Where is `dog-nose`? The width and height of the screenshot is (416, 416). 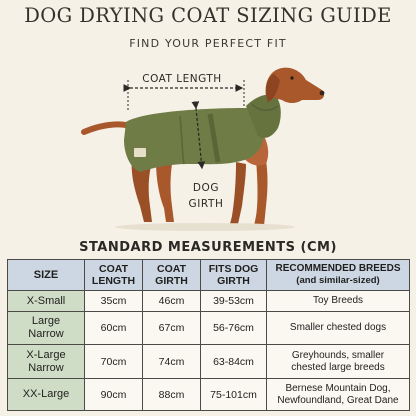 dog-nose is located at coordinates (322, 93).